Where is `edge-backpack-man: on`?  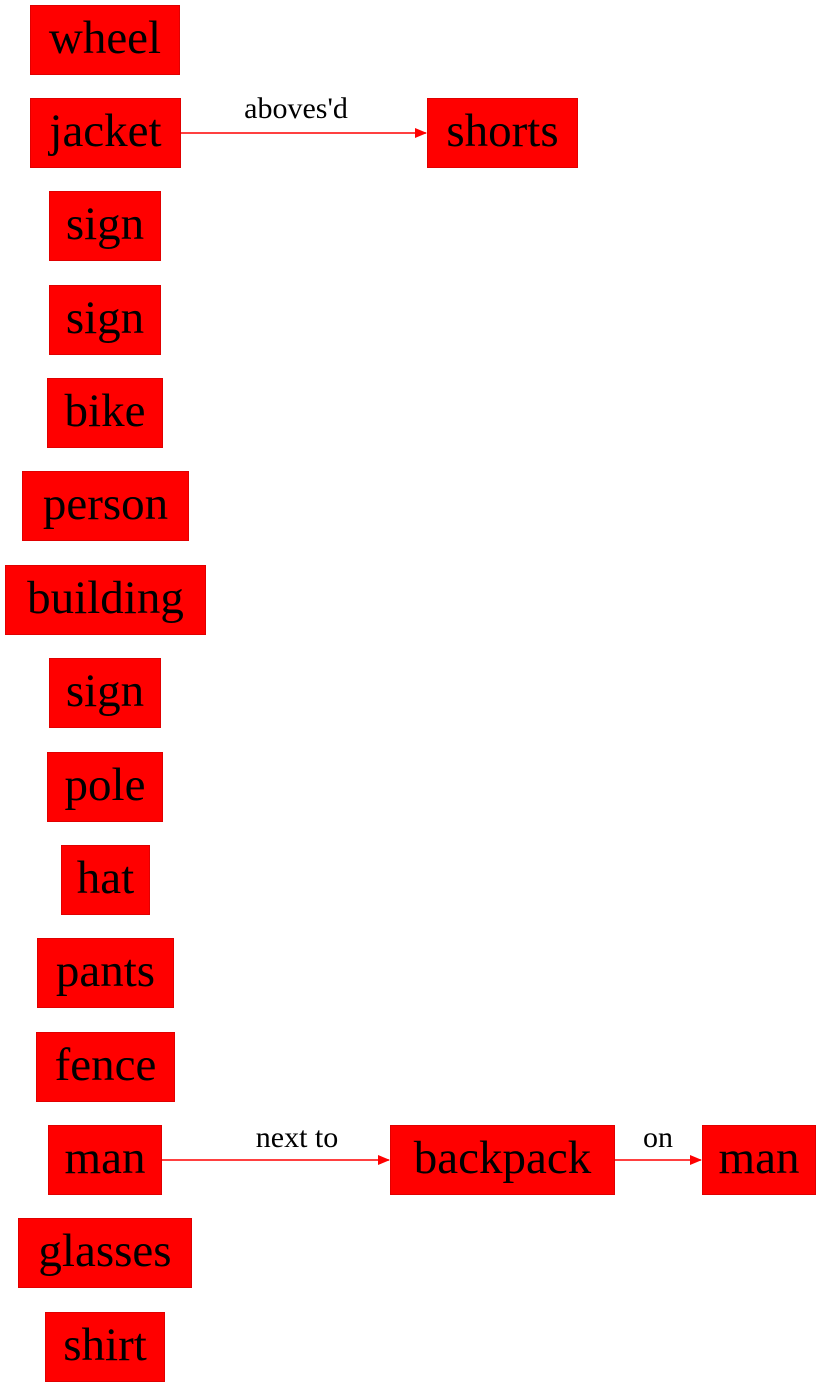
edge-backpack-man: on is located at coordinates (658, 1143).